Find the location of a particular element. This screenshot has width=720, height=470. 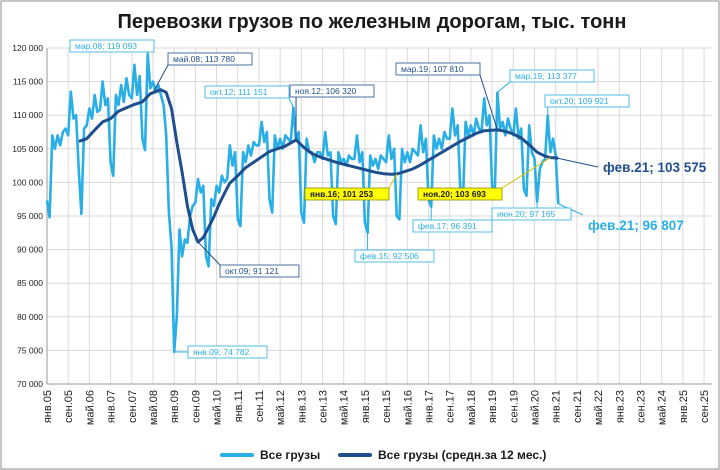

annotation-label: мар.08; 119 093 is located at coordinates (106, 46).